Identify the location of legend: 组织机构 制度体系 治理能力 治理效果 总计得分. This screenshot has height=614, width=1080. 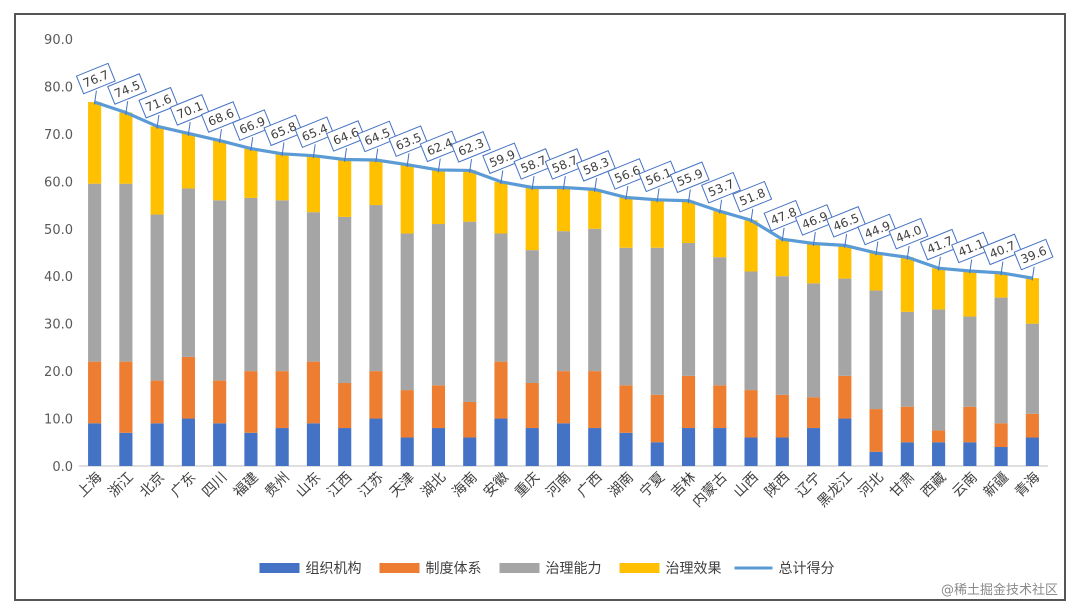
(547, 568).